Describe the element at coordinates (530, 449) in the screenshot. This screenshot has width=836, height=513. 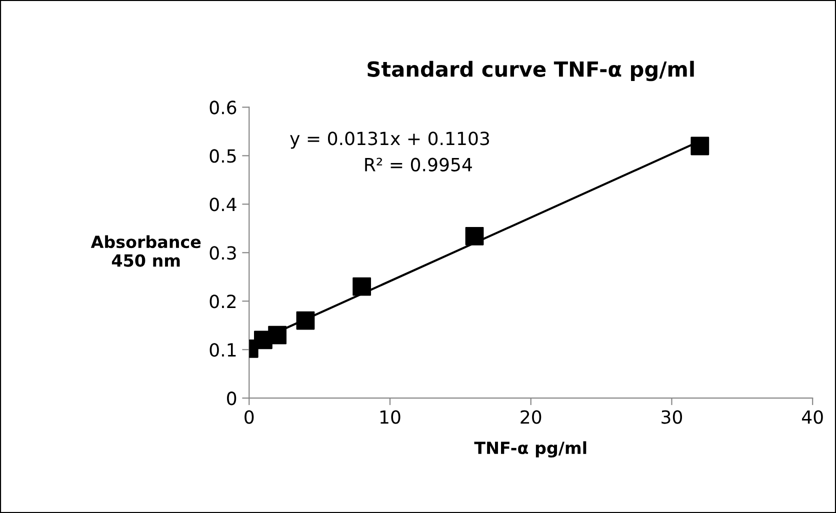
I see `x-axis-title: TNF-α pg/ml` at that location.